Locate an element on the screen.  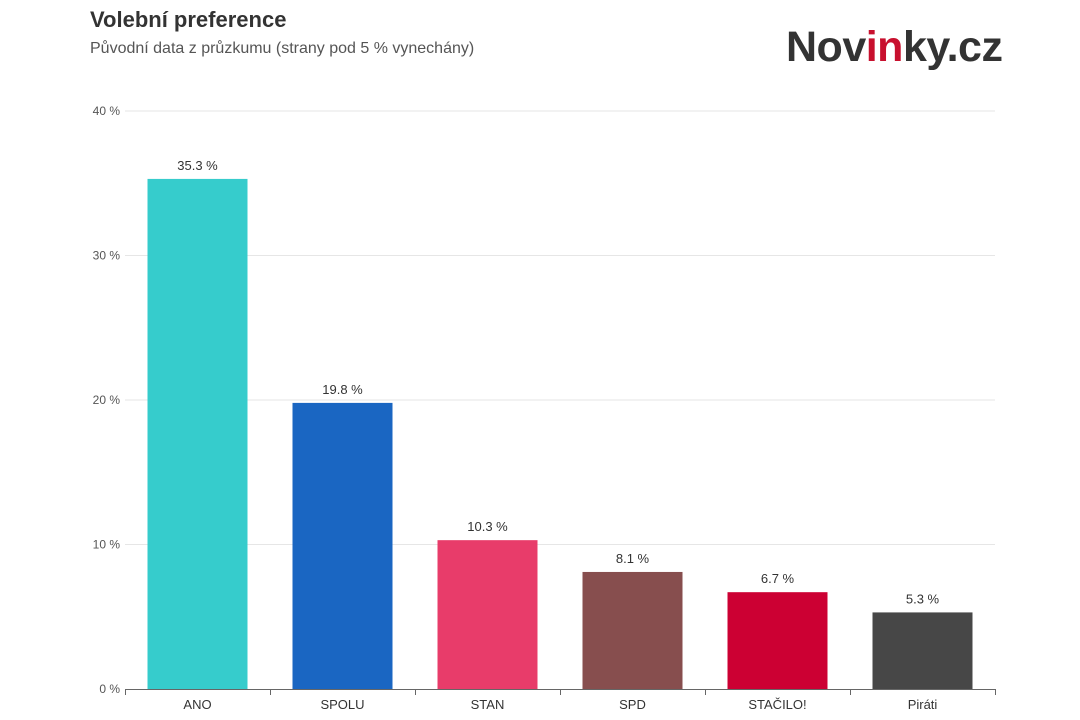
x-category-label: STAČILO! is located at coordinates (777, 704).